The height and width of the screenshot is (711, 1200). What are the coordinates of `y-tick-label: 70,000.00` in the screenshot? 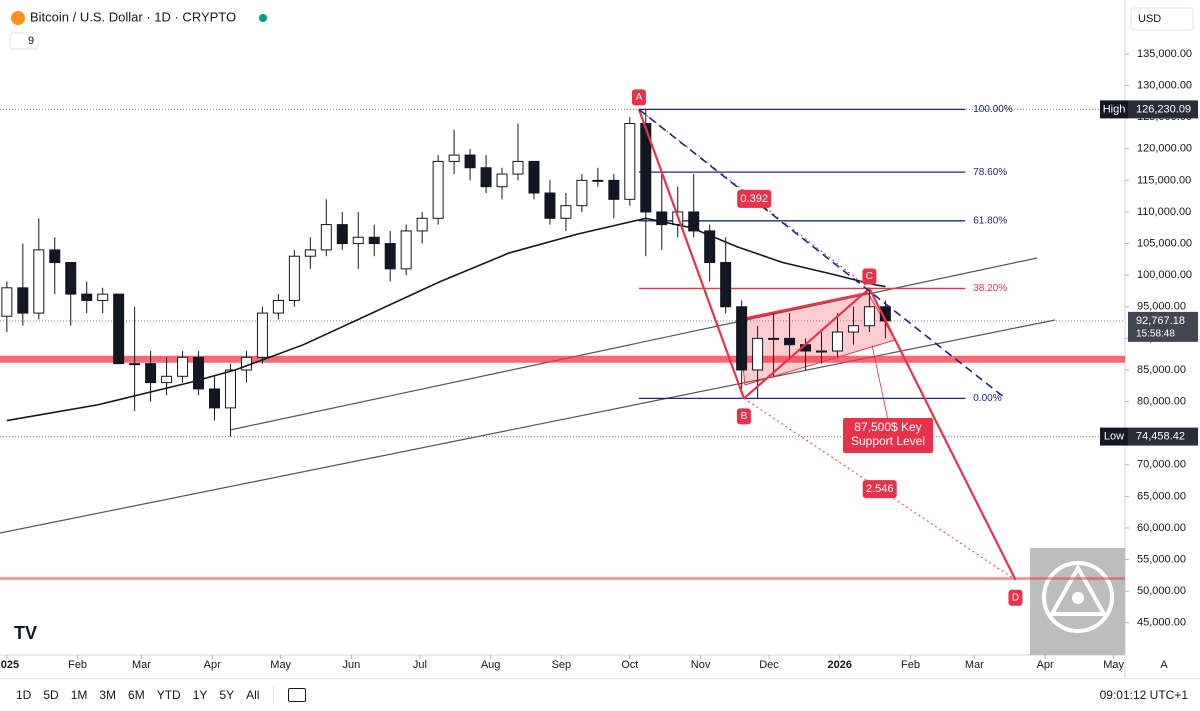 It's located at (1161, 465).